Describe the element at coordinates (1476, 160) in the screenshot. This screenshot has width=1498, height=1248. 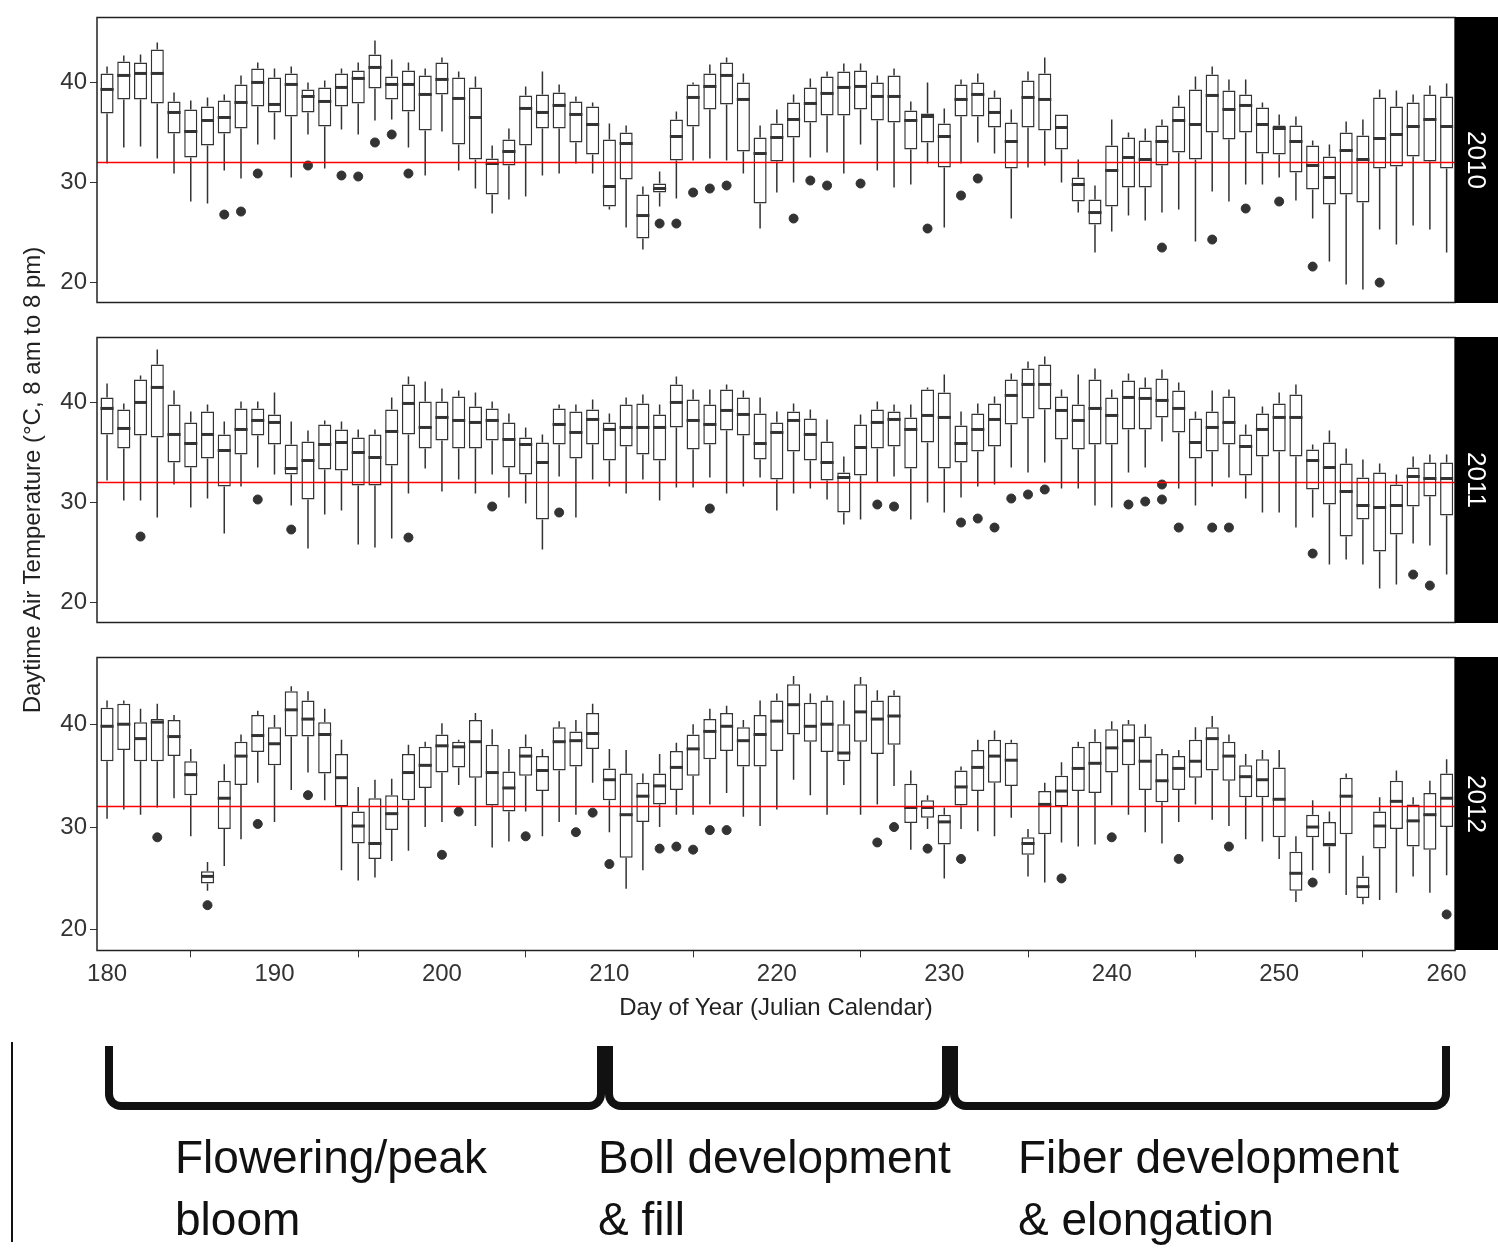
I see `text: 2010` at that location.